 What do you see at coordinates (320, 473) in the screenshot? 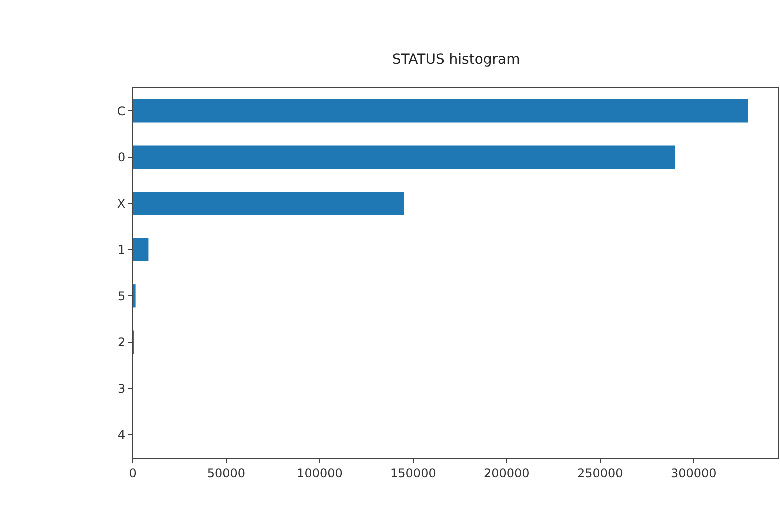
I see `x-tick-label: 100000` at bounding box center [320, 473].